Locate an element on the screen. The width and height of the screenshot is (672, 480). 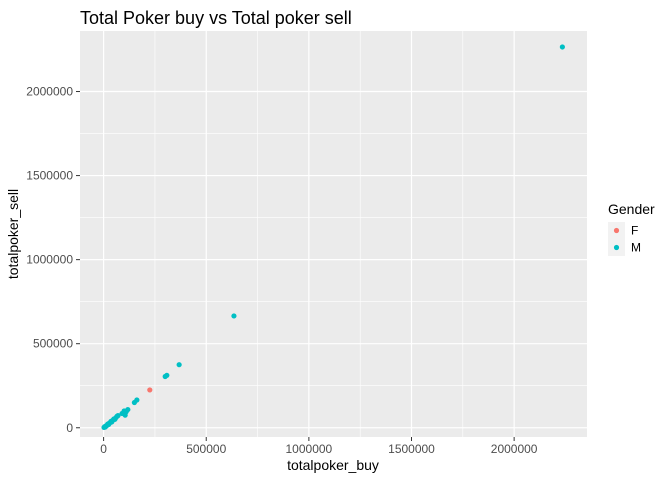
x-axis-title: totalpoker_buy is located at coordinates (333, 465).